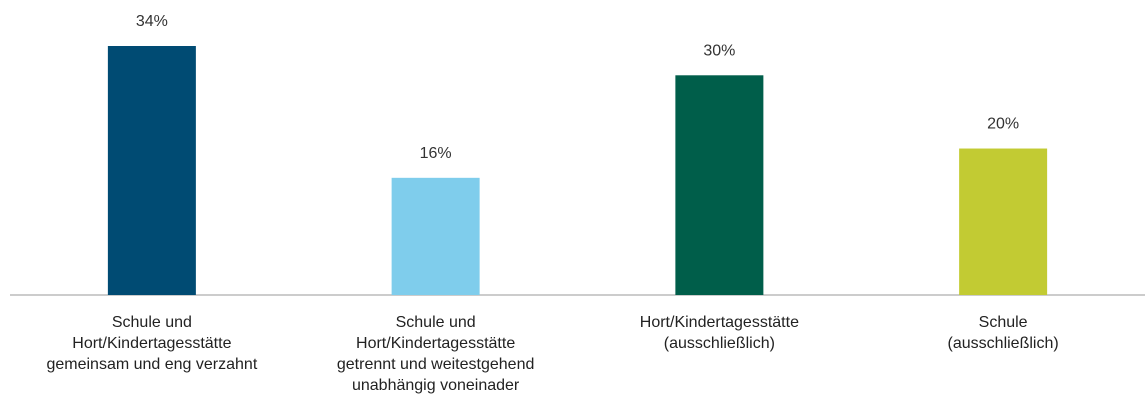  I want to click on value-label: 16%, so click(436, 153).